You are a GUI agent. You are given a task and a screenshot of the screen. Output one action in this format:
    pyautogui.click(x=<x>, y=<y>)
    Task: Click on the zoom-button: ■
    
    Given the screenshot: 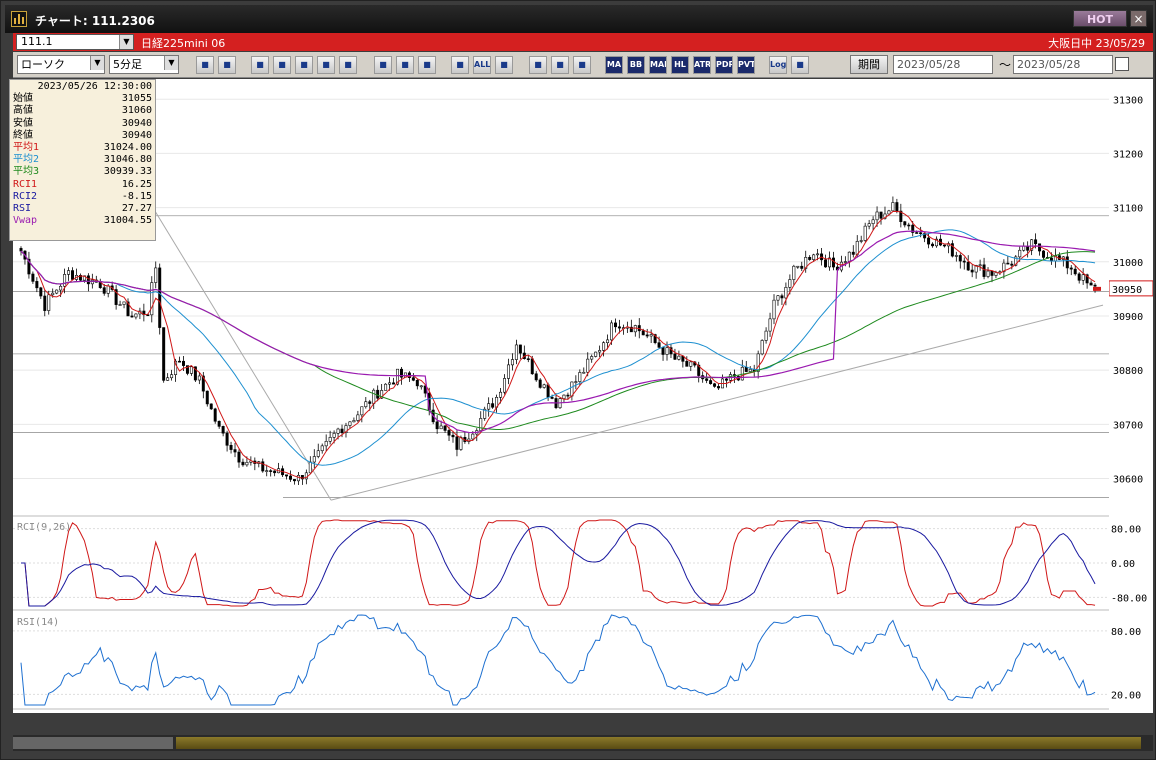 What is the action you would take?
    pyautogui.click(x=205, y=65)
    